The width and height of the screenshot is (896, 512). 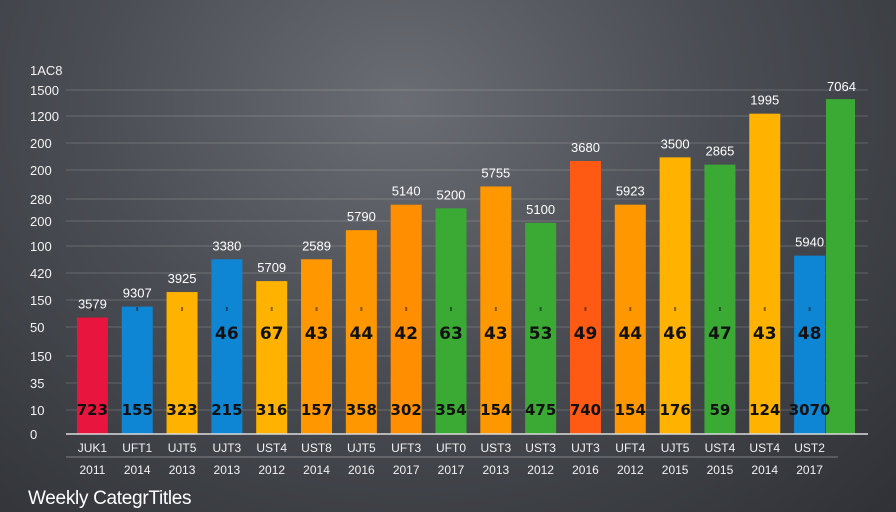 What do you see at coordinates (37, 327) in the screenshot?
I see `y-tick-label: 50` at bounding box center [37, 327].